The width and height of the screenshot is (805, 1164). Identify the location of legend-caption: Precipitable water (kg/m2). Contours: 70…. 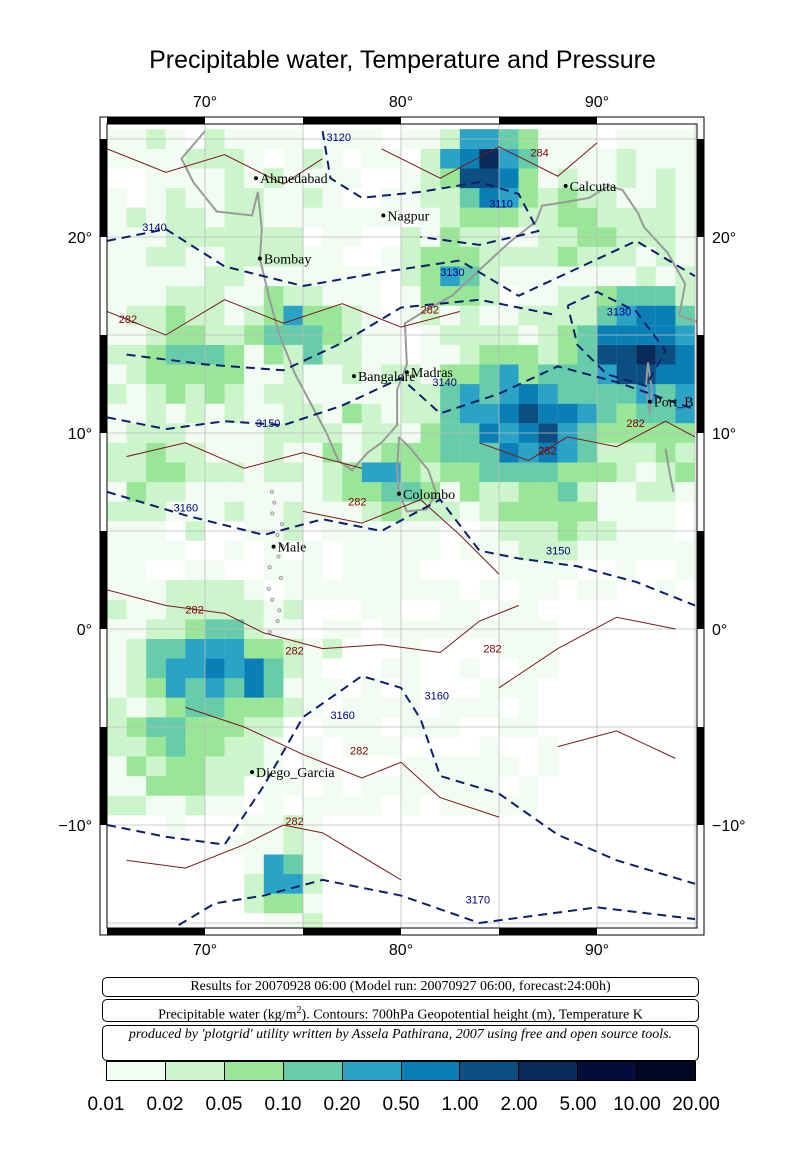
(400, 1011).